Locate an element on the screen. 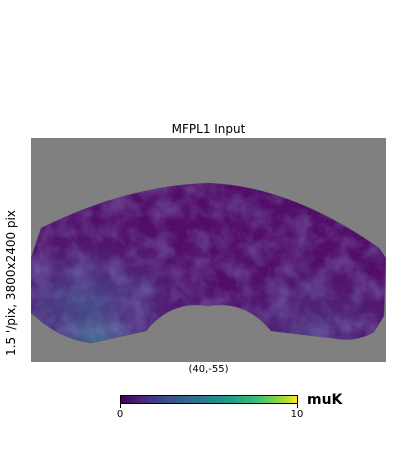 The width and height of the screenshot is (417, 460). colorbar is located at coordinates (209, 399).